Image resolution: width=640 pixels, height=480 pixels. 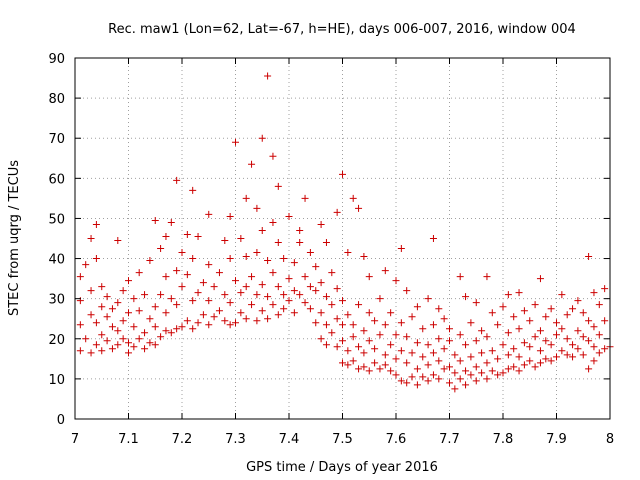 What do you see at coordinates (75, 439) in the screenshot?
I see `x-tick-label: 7` at bounding box center [75, 439].